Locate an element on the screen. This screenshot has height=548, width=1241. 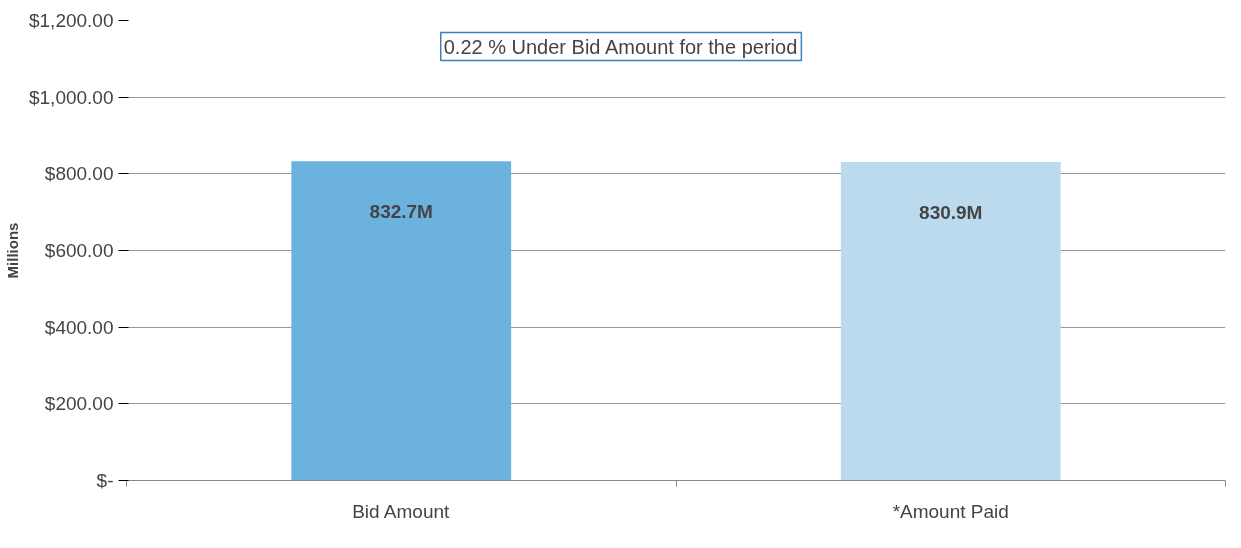
x-tick-label: Bid Amount is located at coordinates (401, 511).